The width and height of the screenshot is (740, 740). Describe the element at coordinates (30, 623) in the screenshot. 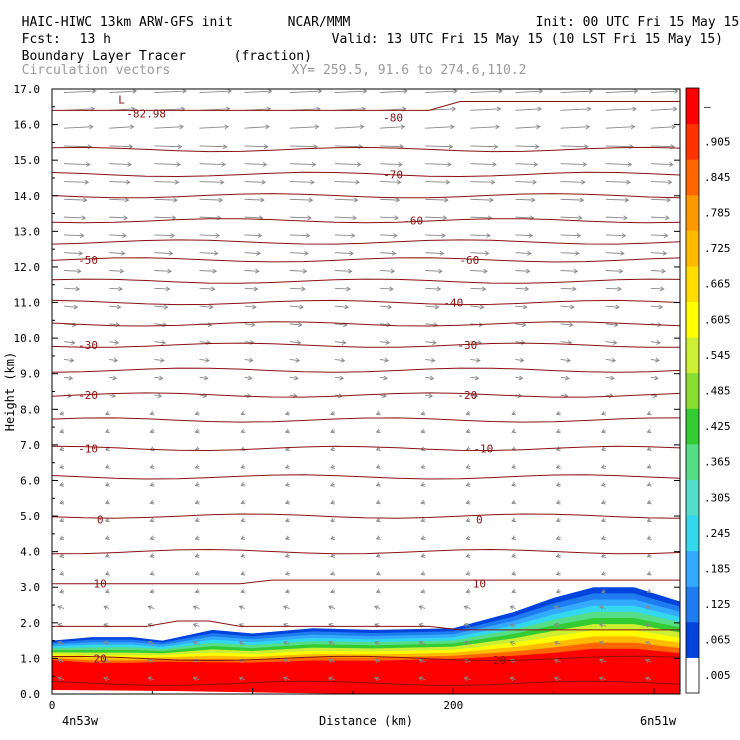

I see `y-tick-label: 2.0` at that location.